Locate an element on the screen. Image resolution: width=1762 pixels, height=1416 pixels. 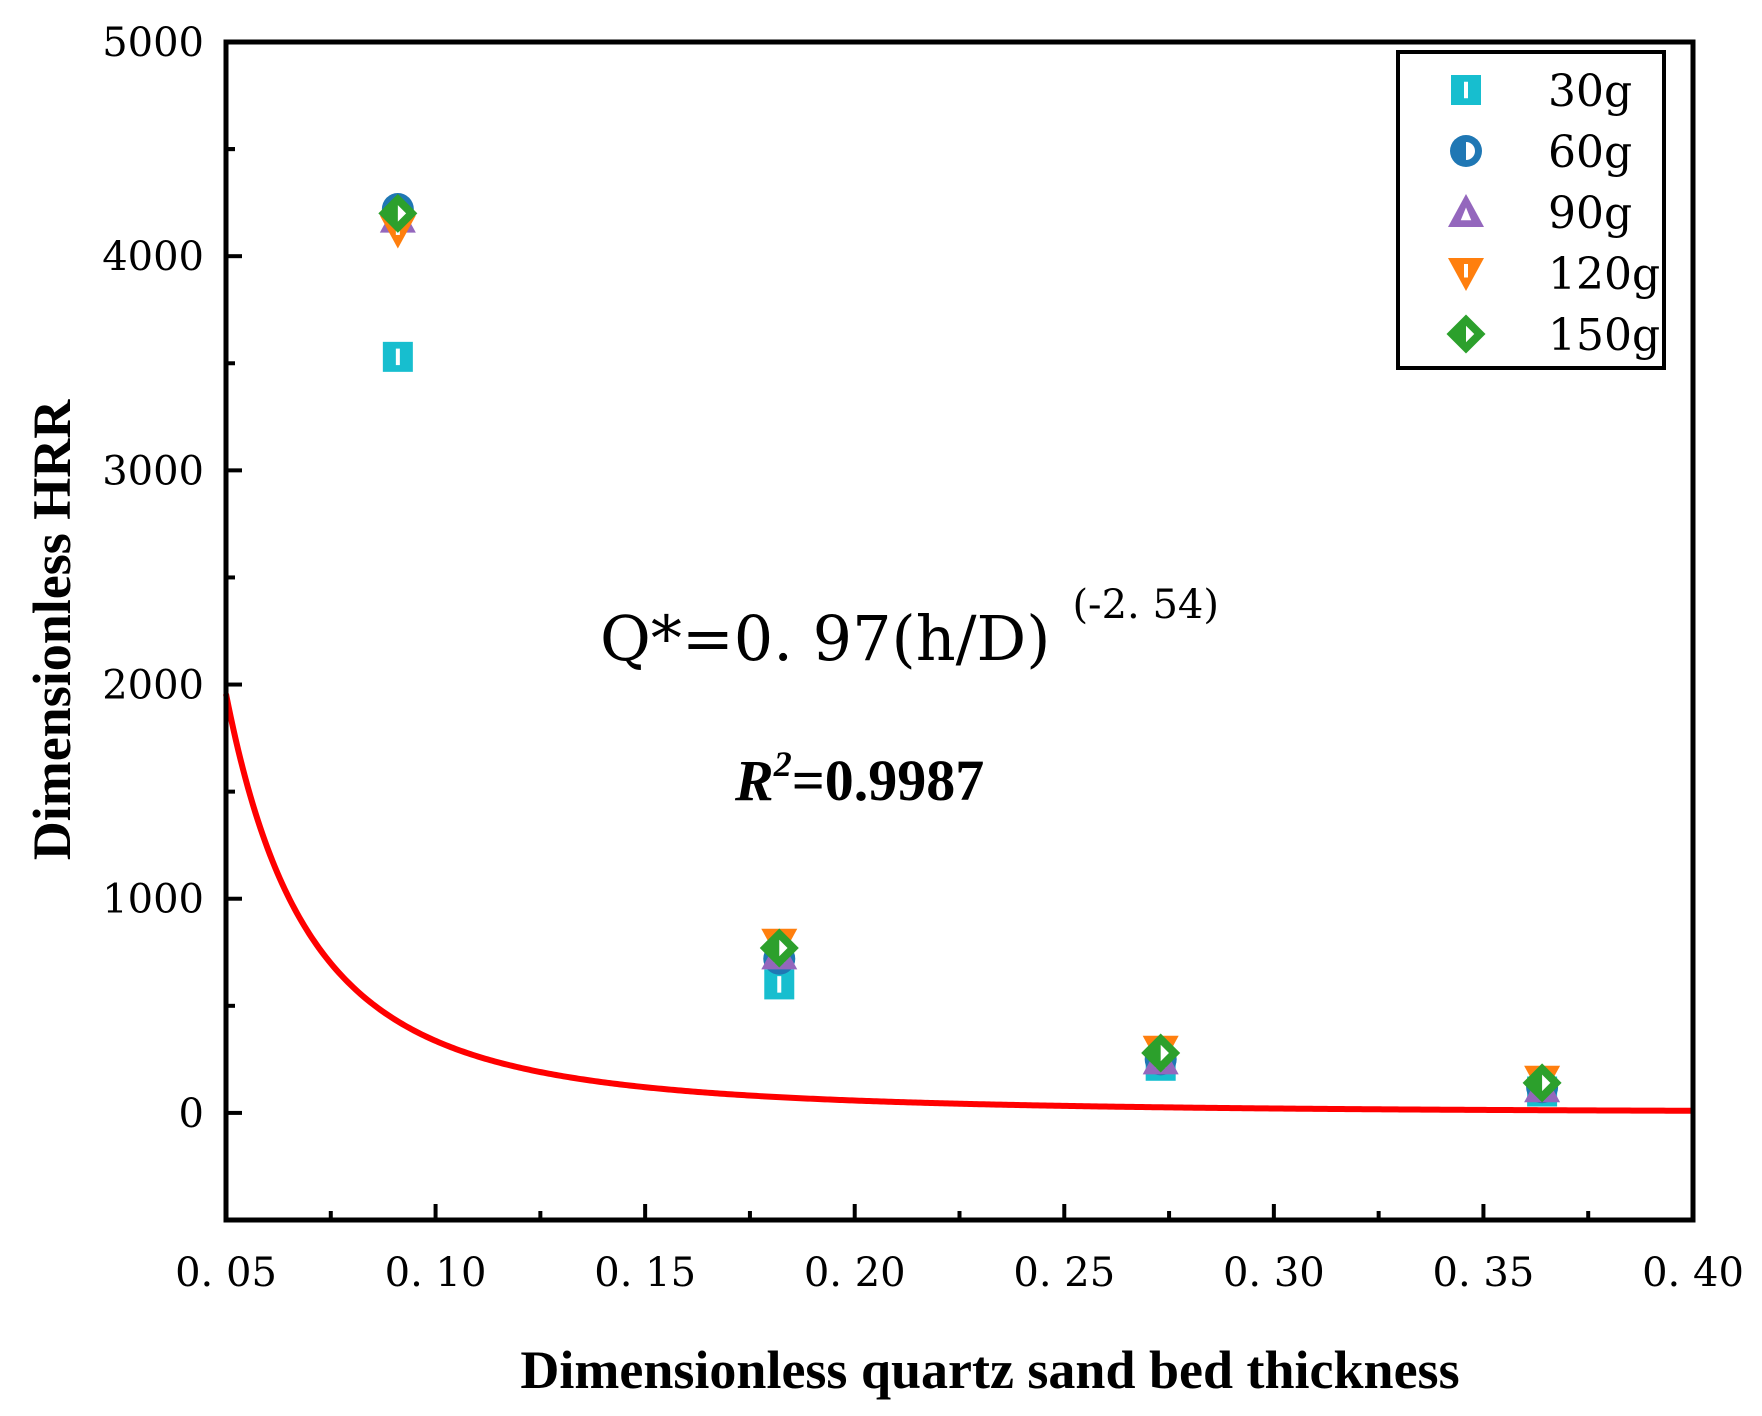
x-axis: 0. 05 0. 10 0. 15 0. 20 0. 25 0. 30 0. 35 0. 40 is located at coordinates (959, 1250).